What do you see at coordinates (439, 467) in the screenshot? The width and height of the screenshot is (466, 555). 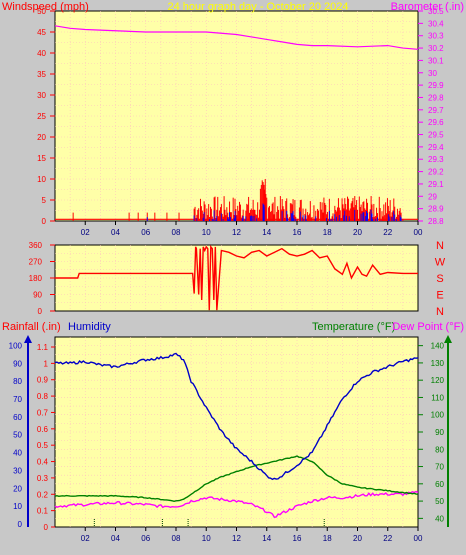 I see `temperature-tick-label: 70` at bounding box center [439, 467].